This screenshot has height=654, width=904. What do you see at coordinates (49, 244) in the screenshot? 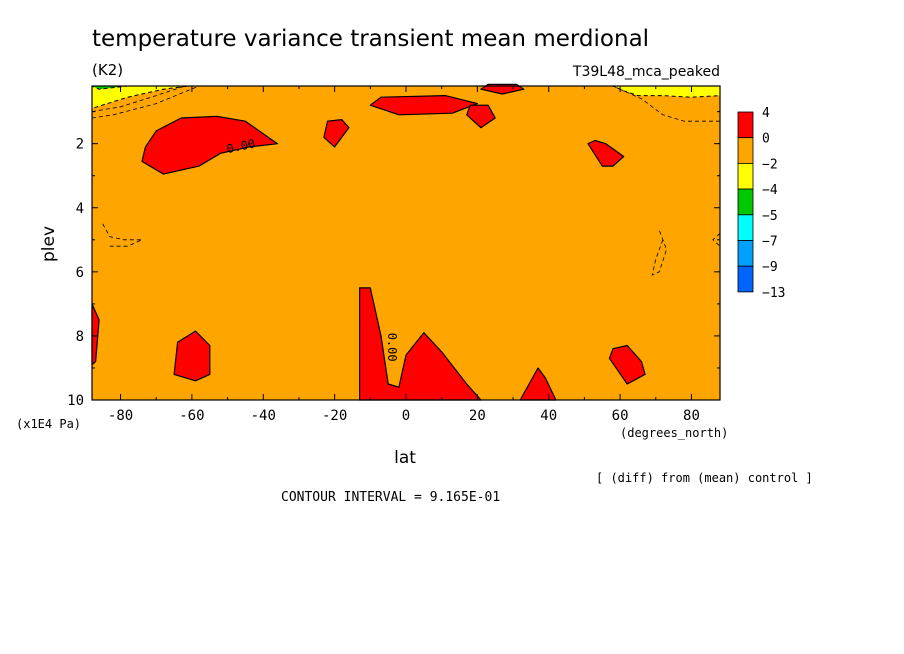
I see `y-axis-label: plev` at bounding box center [49, 244].